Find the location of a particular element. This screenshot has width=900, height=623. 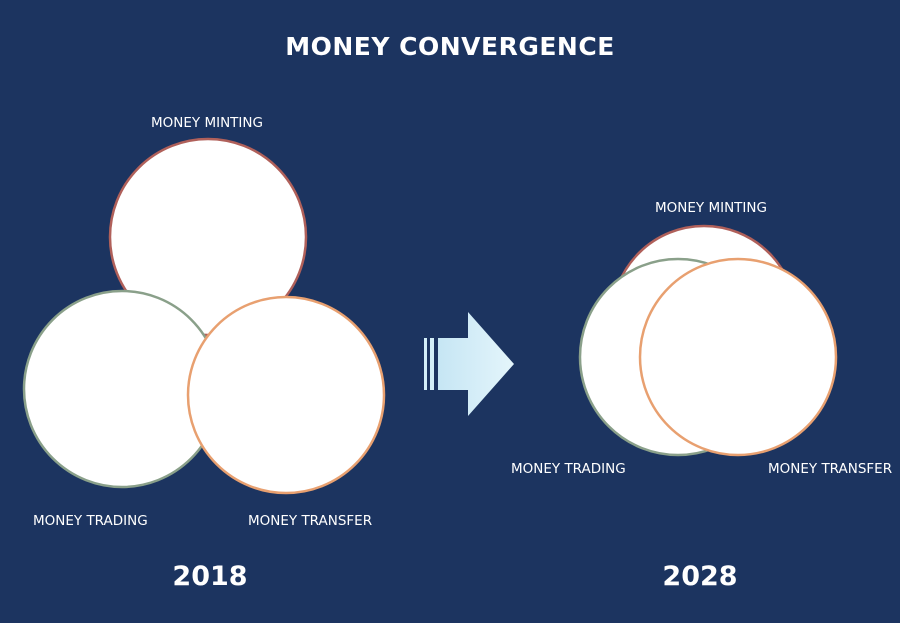

venn-2028 is located at coordinates (708, 340).